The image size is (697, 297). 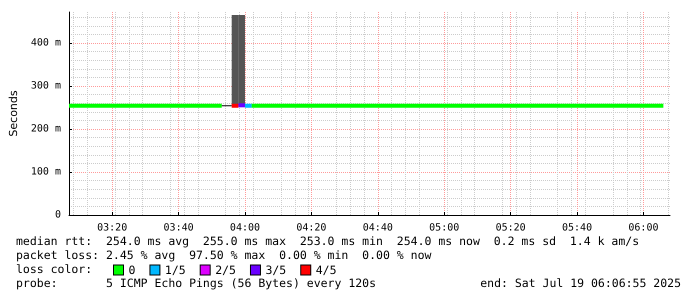 What do you see at coordinates (13, 113) in the screenshot?
I see `y-axis-title: Seconds` at bounding box center [13, 113].